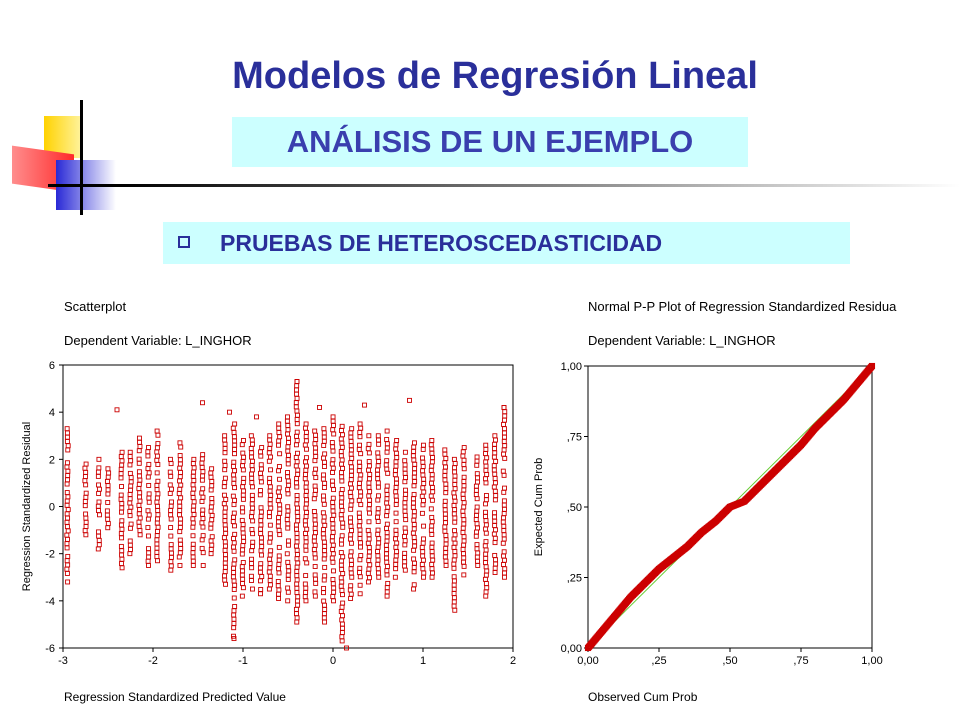 This screenshot has width=960, height=720. I want to click on pp-xtick-label: ,25, so click(658, 661).